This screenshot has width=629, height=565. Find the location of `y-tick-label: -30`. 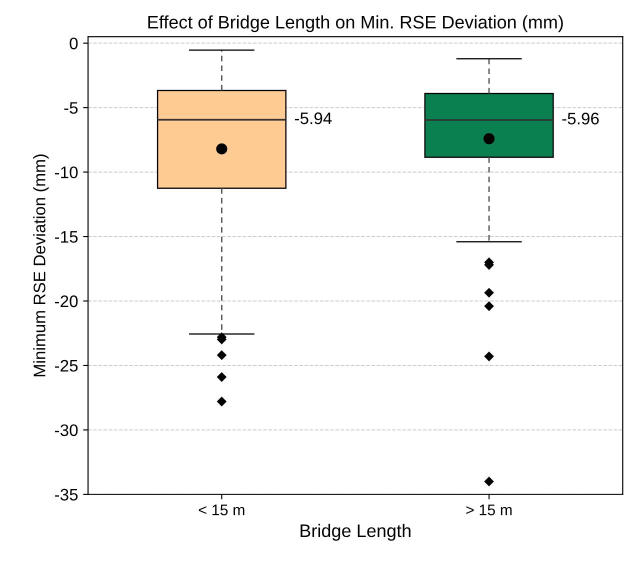

y-tick-label: -30 is located at coordinates (66, 430).